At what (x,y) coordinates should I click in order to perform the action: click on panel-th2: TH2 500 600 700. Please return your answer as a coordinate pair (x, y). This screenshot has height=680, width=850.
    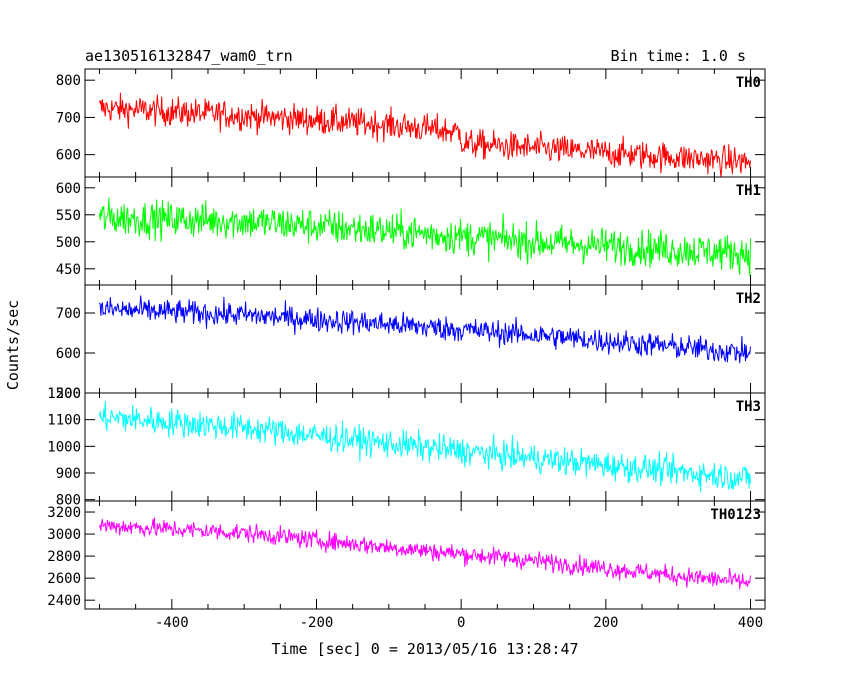
    Looking at the image, I should click on (411, 343).